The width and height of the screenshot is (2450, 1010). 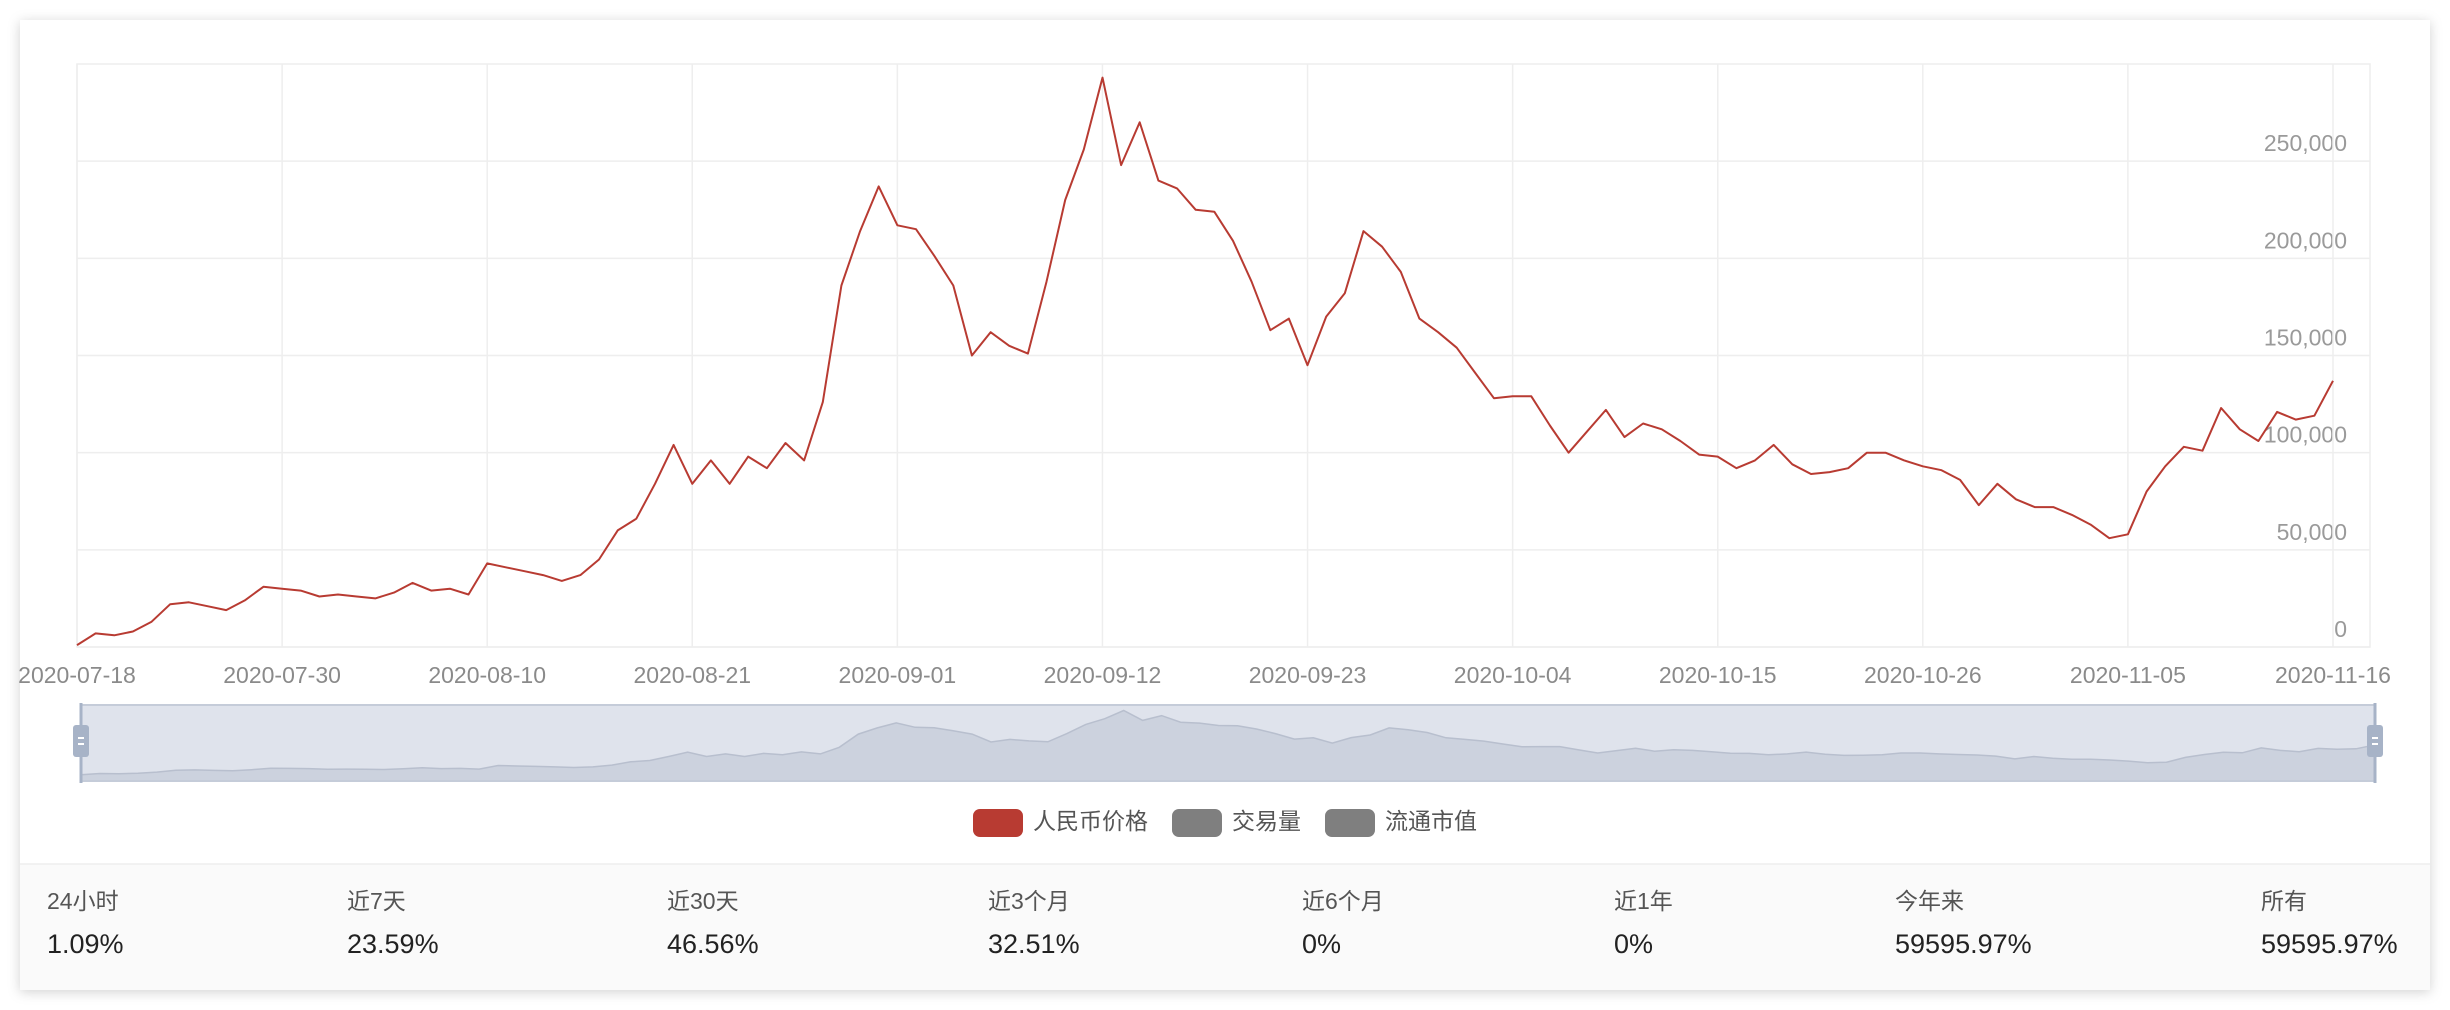 I want to click on stat-value: 32.51%, so click(x=1034, y=944).